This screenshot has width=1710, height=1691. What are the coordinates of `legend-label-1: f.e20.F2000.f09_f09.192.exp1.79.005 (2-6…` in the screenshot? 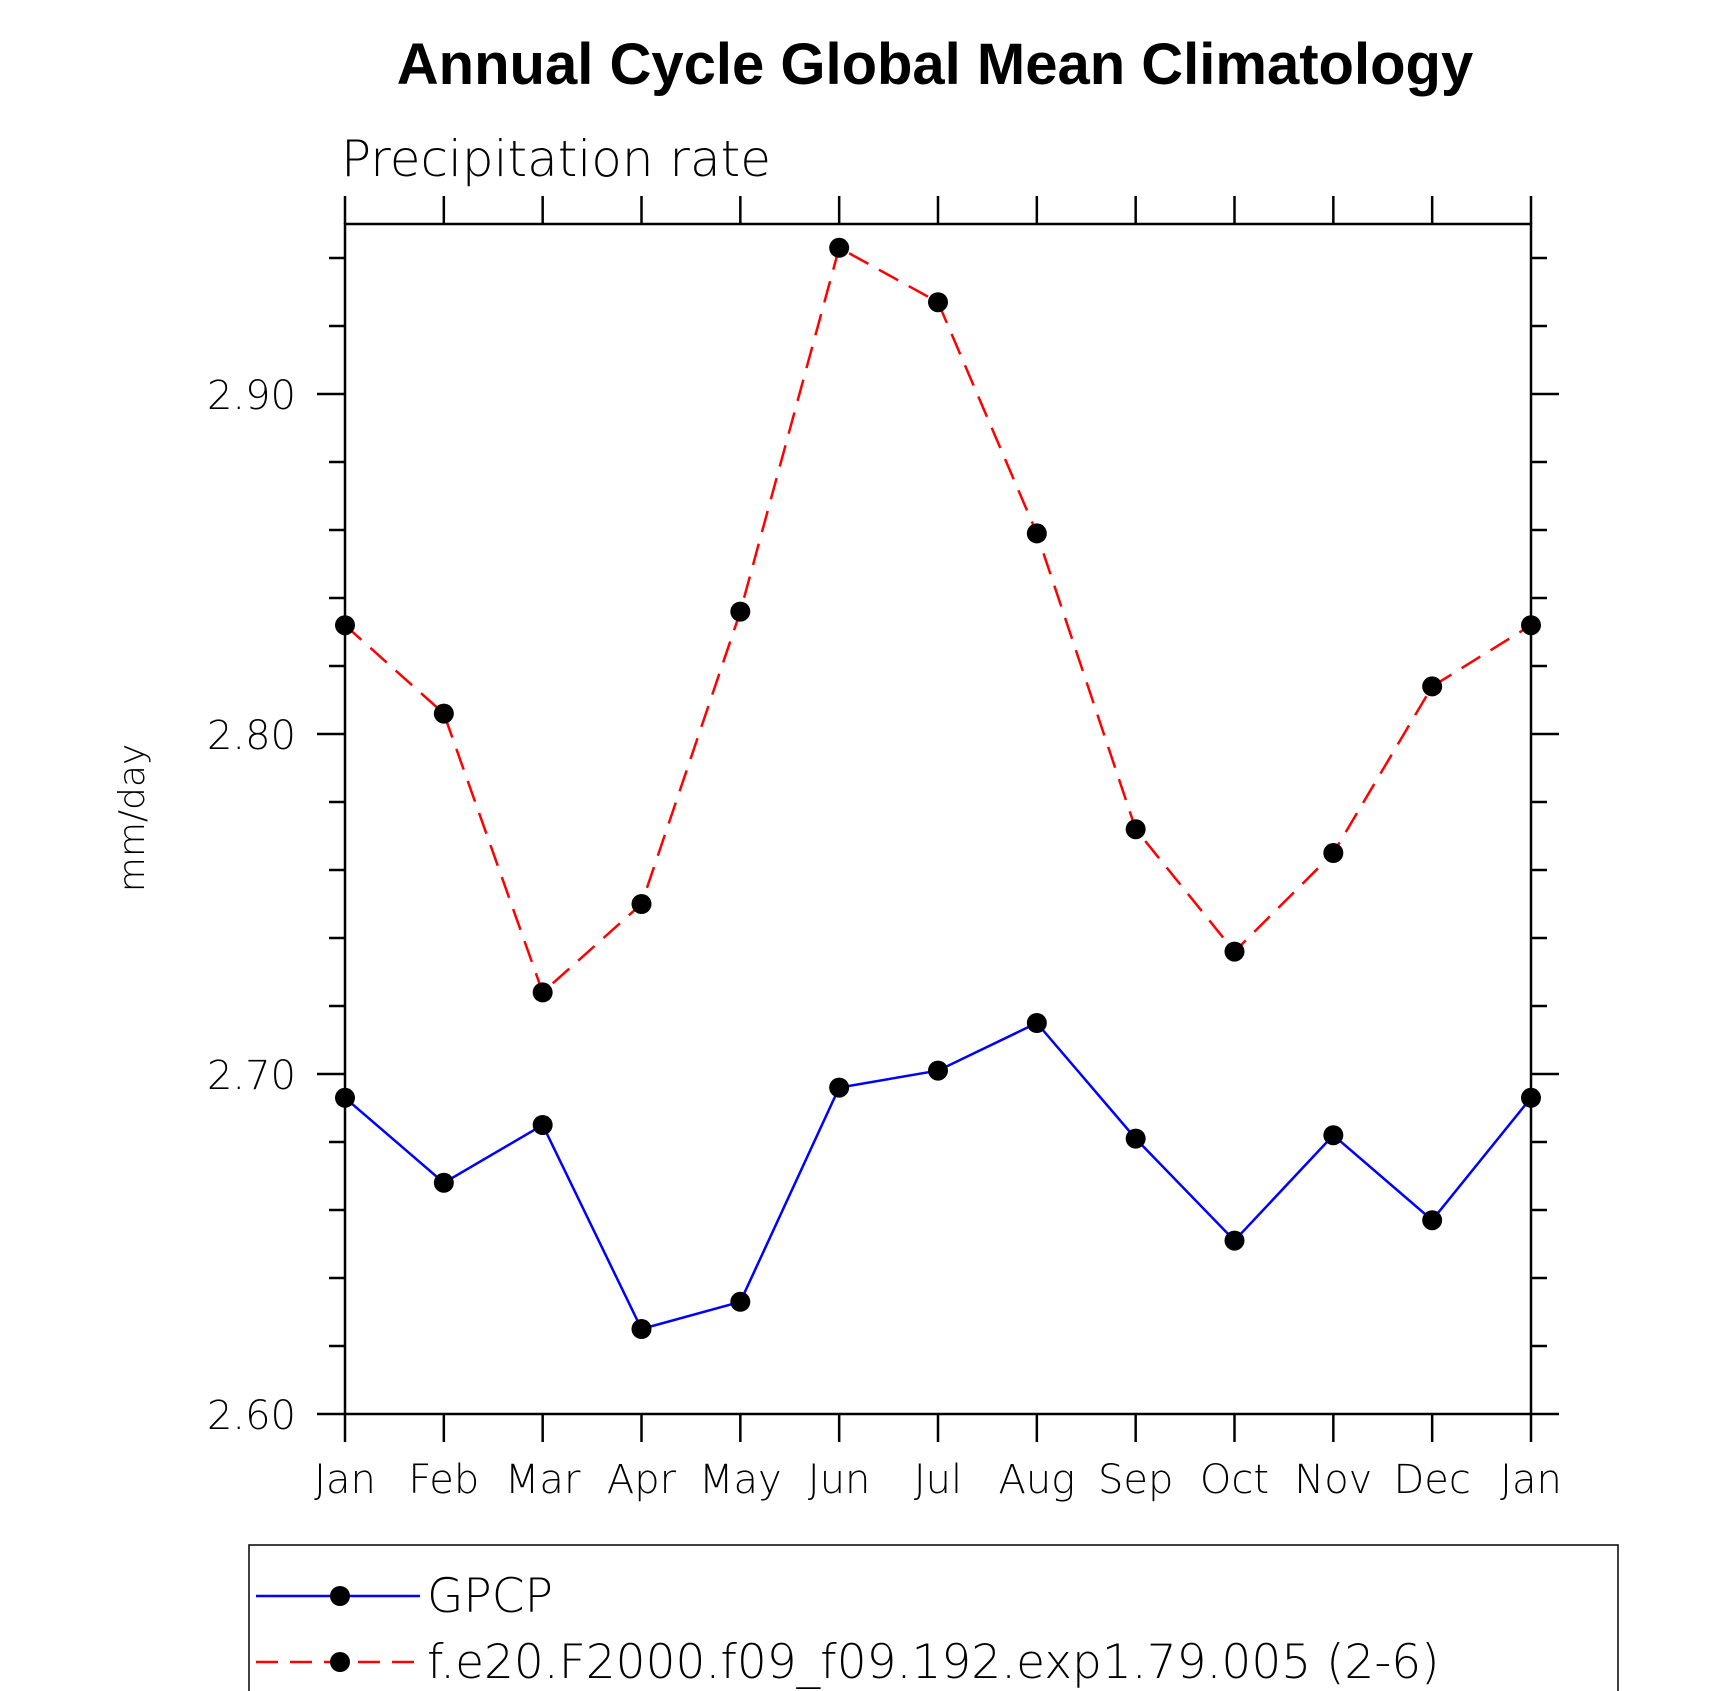 It's located at (933, 1662).